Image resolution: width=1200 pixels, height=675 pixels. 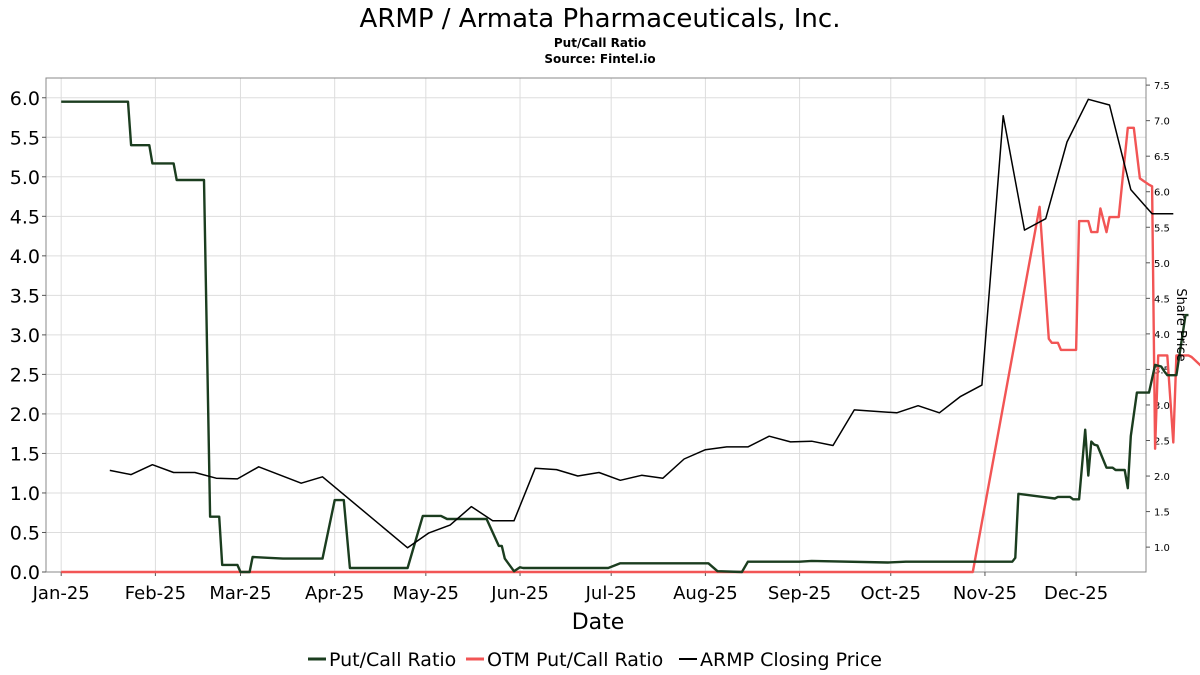 I want to click on y2-tick-label: 6.0, so click(x=1162, y=193).